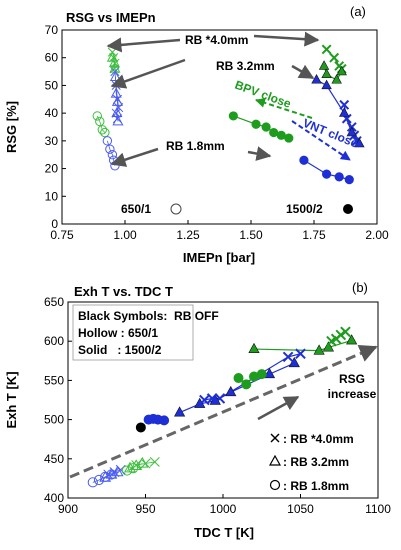 Image resolution: width=401 pixels, height=550 pixels. I want to click on y-tick-label: 70, so click(52, 30).